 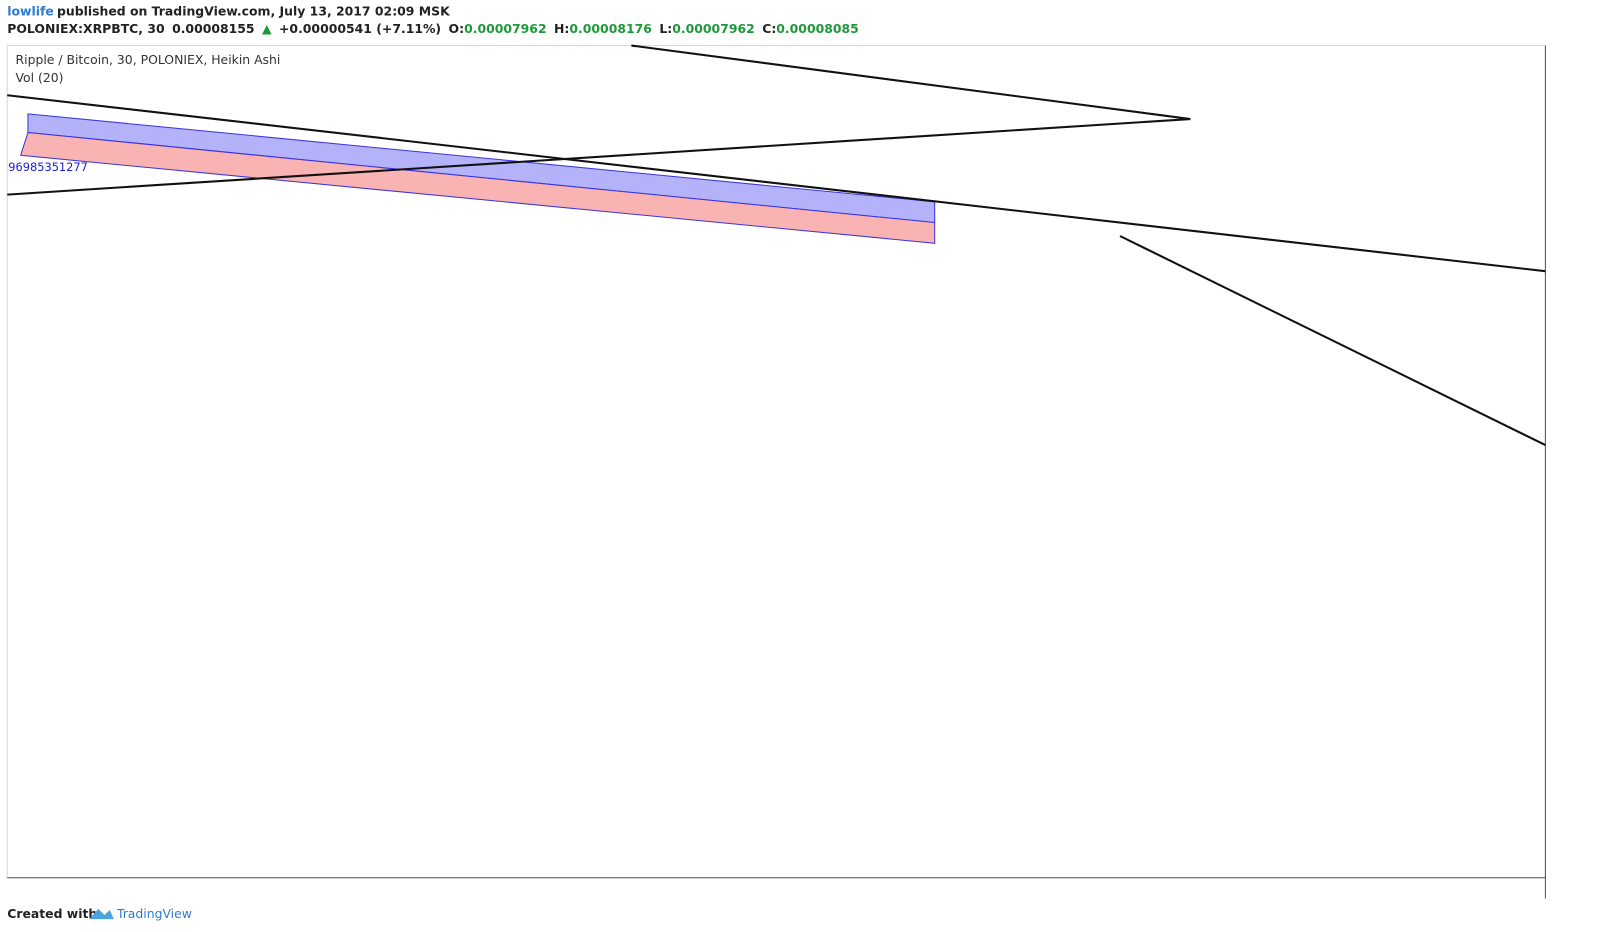 What do you see at coordinates (213, 29) in the screenshot?
I see `last-price: 0.00008155` at bounding box center [213, 29].